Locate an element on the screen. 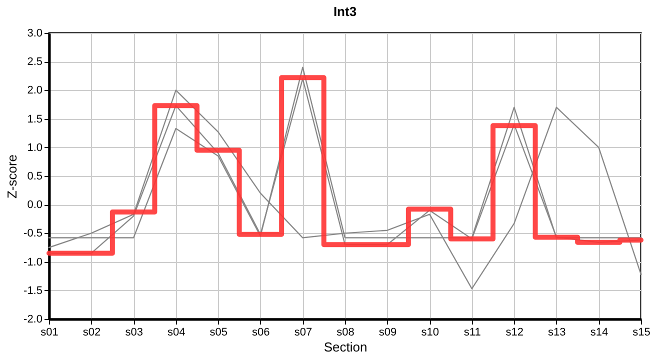 Image resolution: width=660 pixels, height=360 pixels. x-tick-label: s13 is located at coordinates (557, 332).